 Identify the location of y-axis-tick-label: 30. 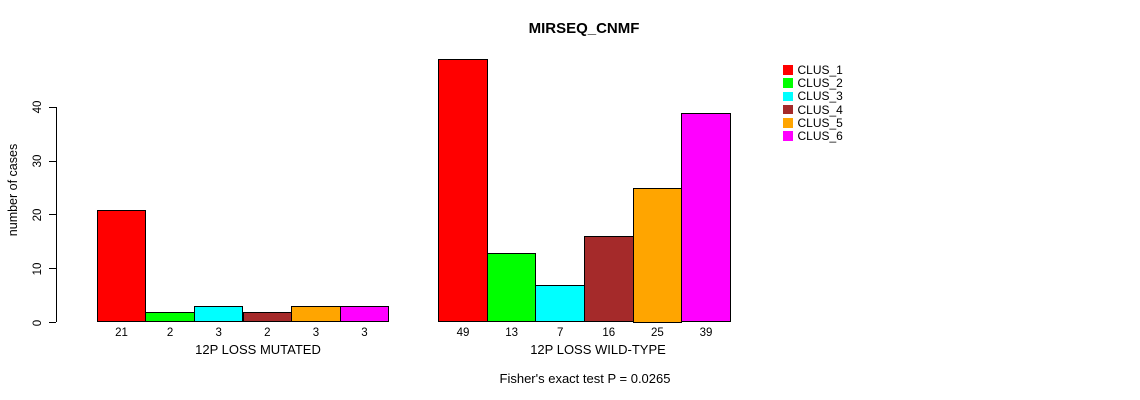
(38, 161).